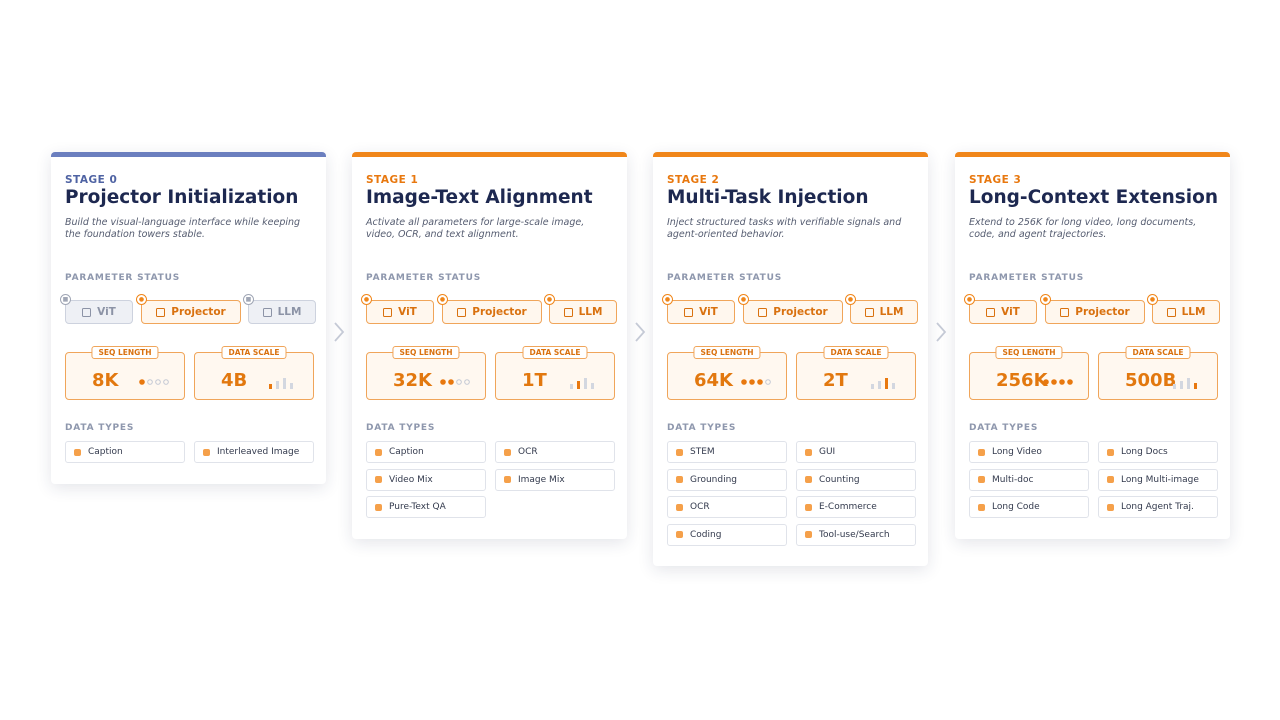  What do you see at coordinates (555, 352) in the screenshot?
I see `metric-label: DATA SCALE` at bounding box center [555, 352].